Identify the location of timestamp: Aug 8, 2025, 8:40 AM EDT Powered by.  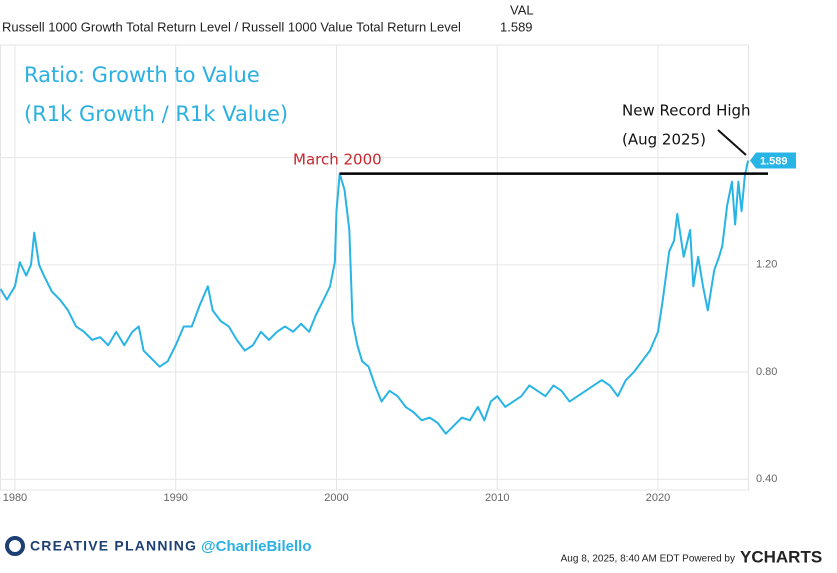
(648, 559).